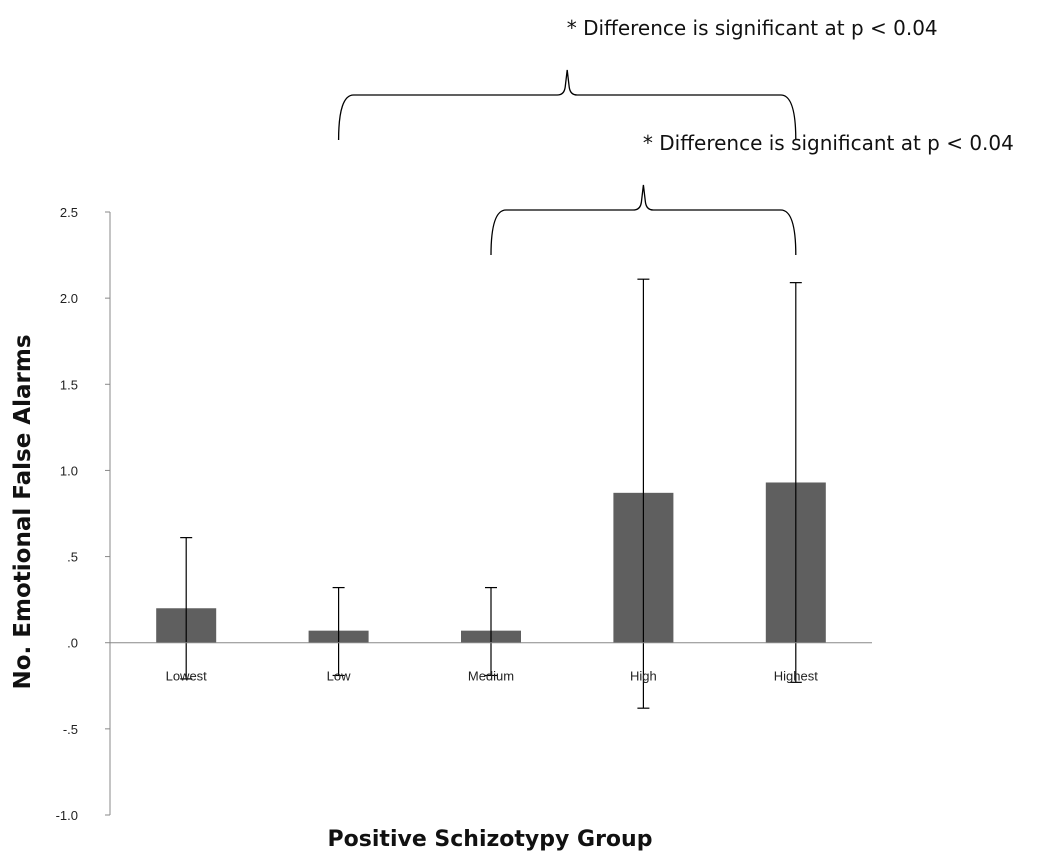 The width and height of the screenshot is (1059, 856). I want to click on x-tick-labels: Lowest Low Medium High Highest, so click(492, 676).